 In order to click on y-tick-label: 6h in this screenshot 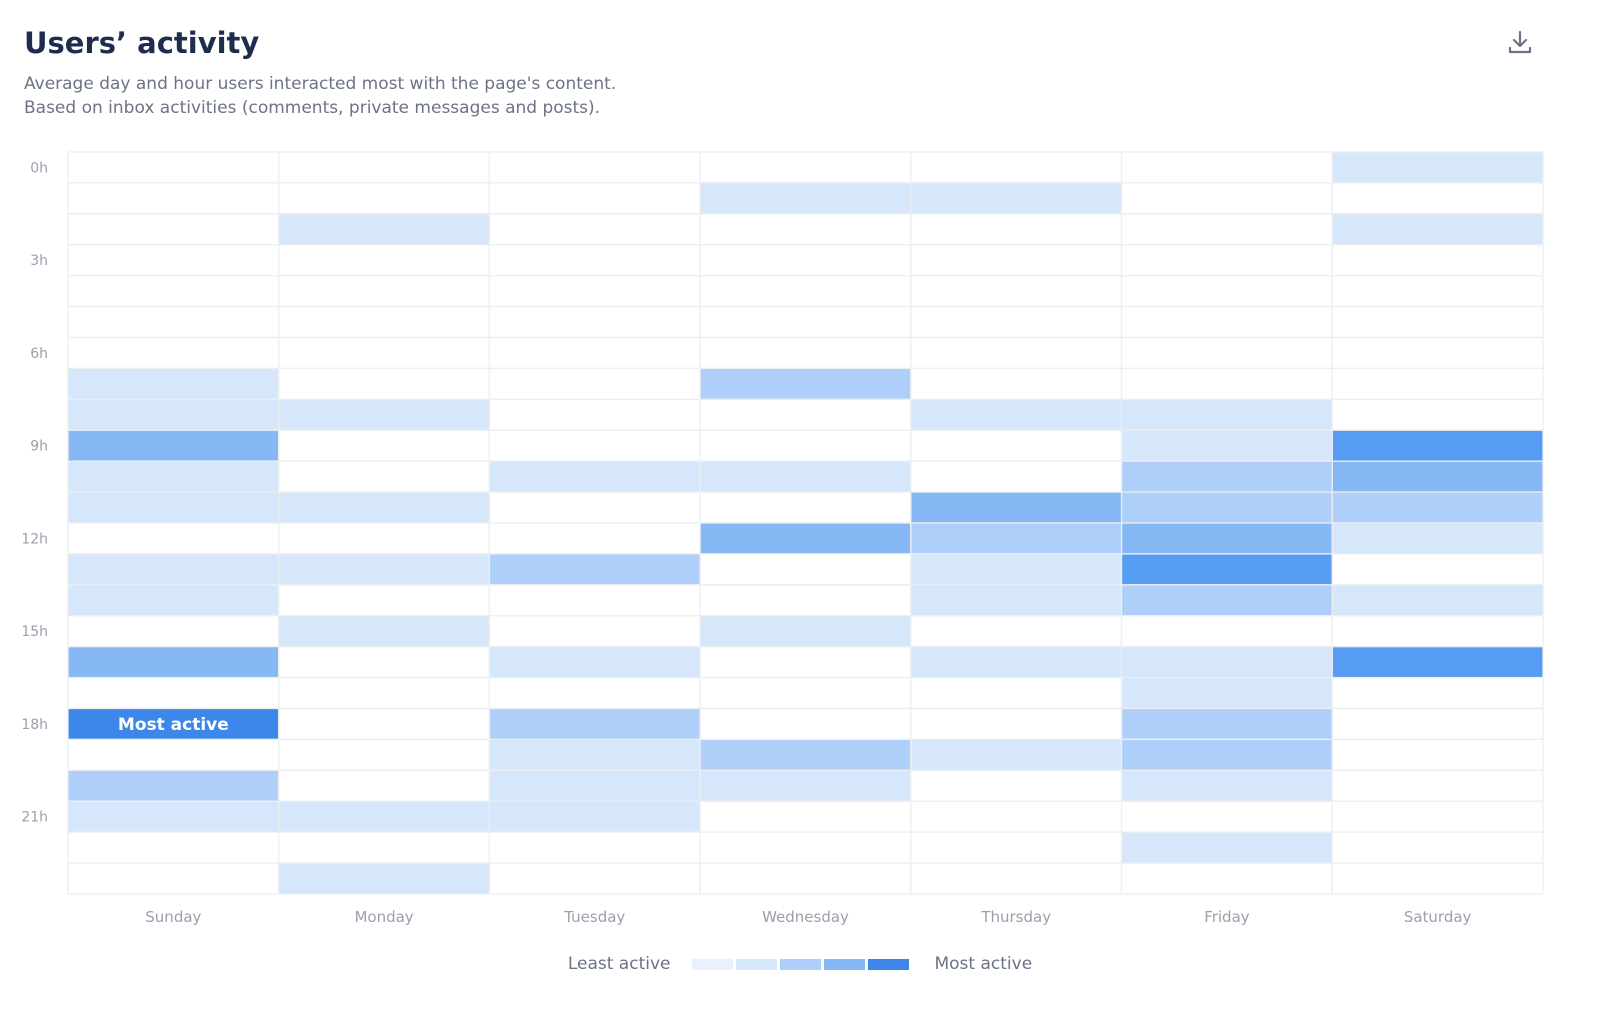, I will do `click(39, 354)`.